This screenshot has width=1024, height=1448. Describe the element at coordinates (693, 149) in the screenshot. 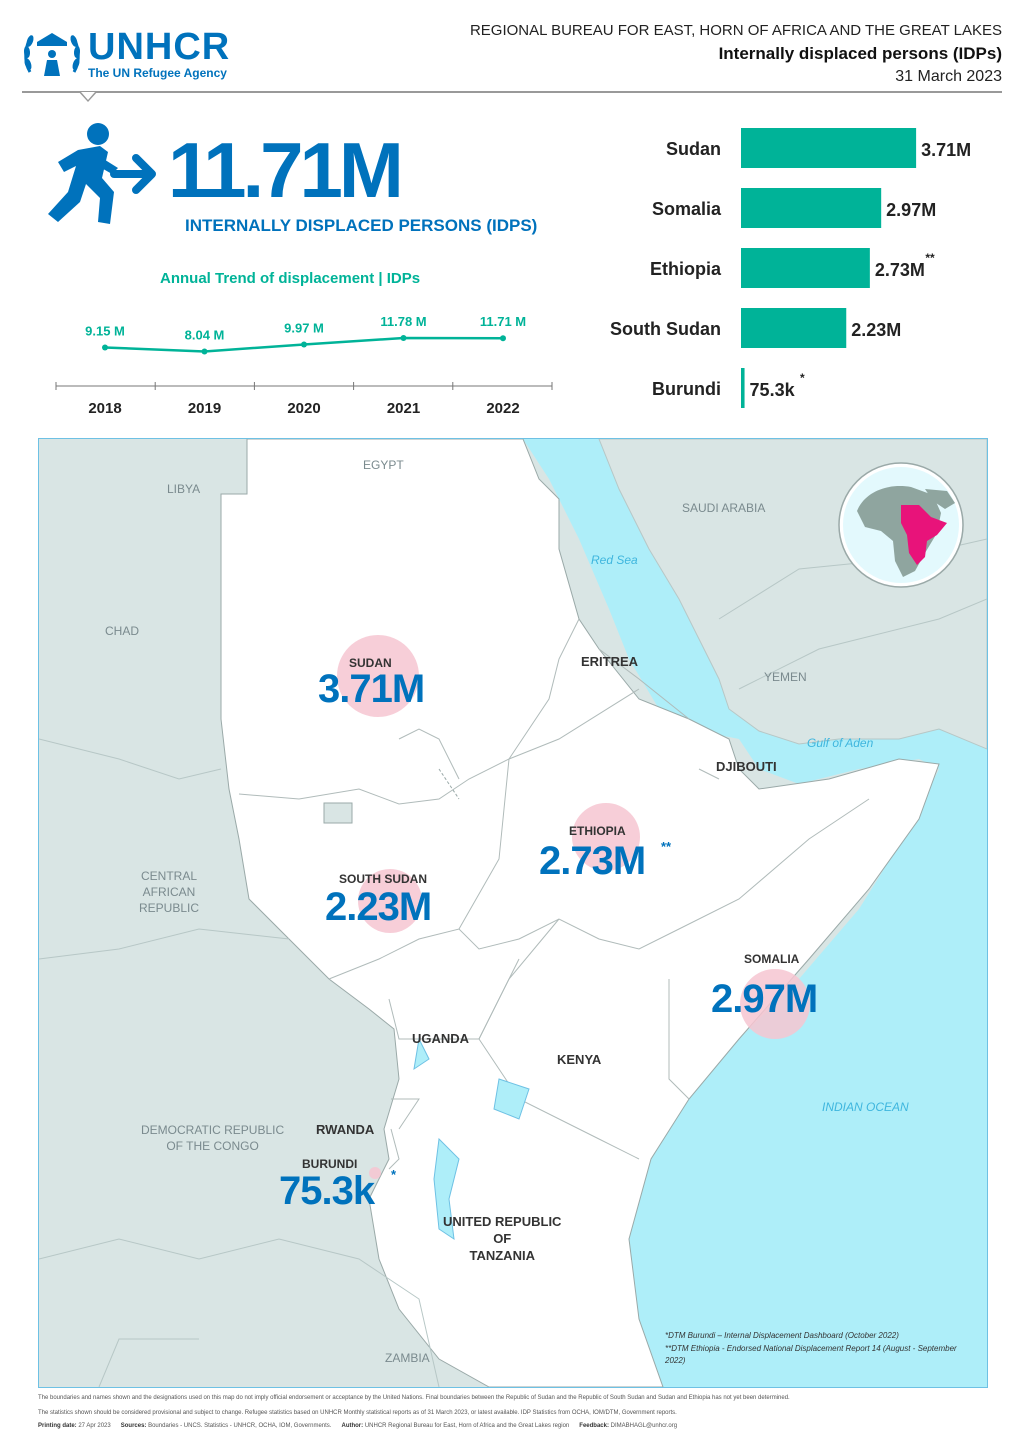

I see `bar-category-sudan: Sudan` at that location.